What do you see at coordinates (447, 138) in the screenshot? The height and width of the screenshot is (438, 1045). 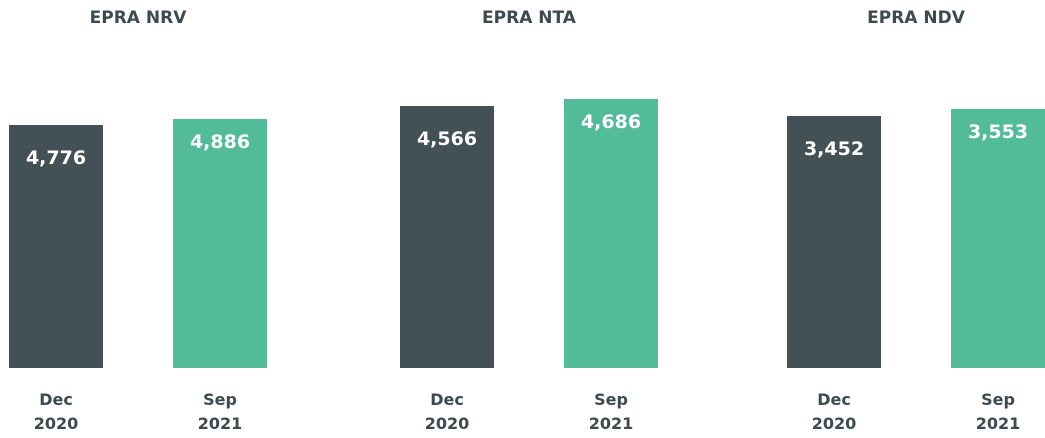 I see `value-label: 4,566` at bounding box center [447, 138].